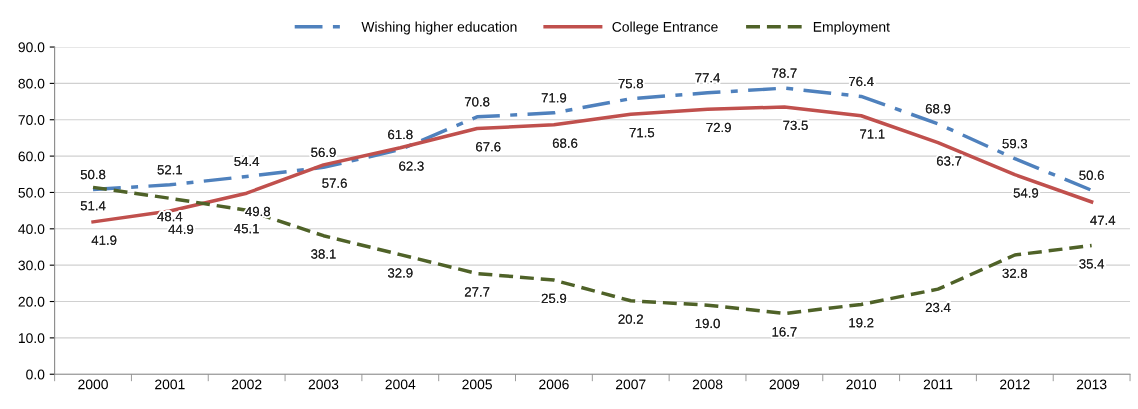 The image size is (1138, 409). What do you see at coordinates (247, 161) in the screenshot?
I see `data-label: 54.4` at bounding box center [247, 161].